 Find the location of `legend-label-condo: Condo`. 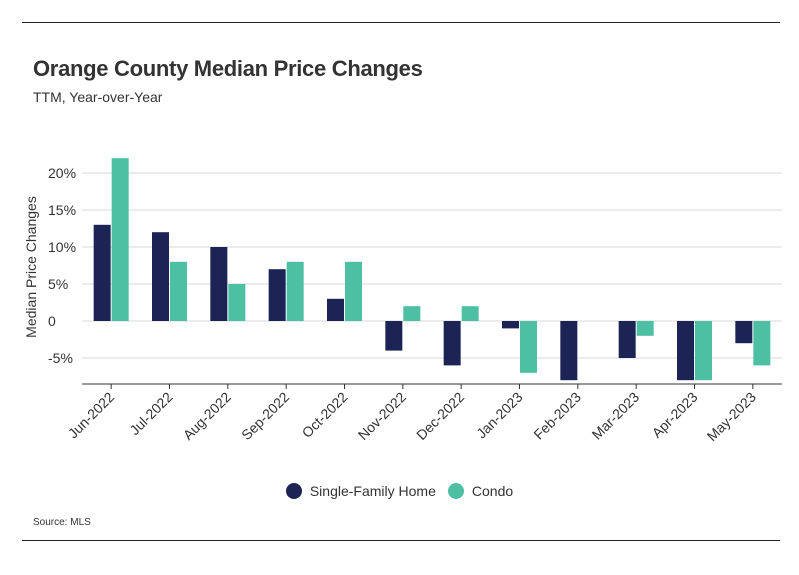

legend-label-condo: Condo is located at coordinates (492, 491).